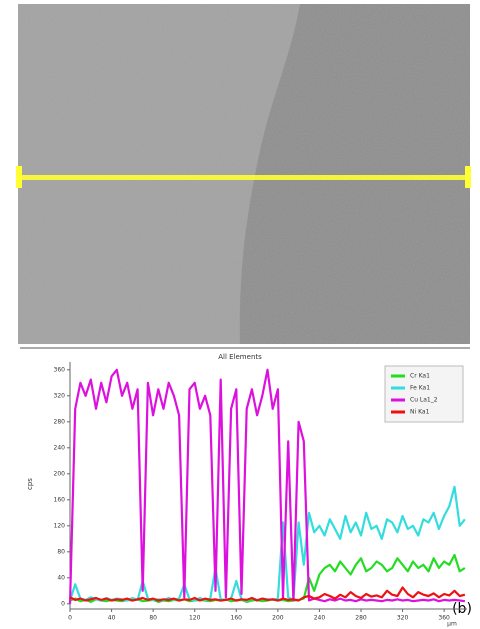  What do you see at coordinates (70, 618) in the screenshot?
I see `x-tick-label: 0` at bounding box center [70, 618].